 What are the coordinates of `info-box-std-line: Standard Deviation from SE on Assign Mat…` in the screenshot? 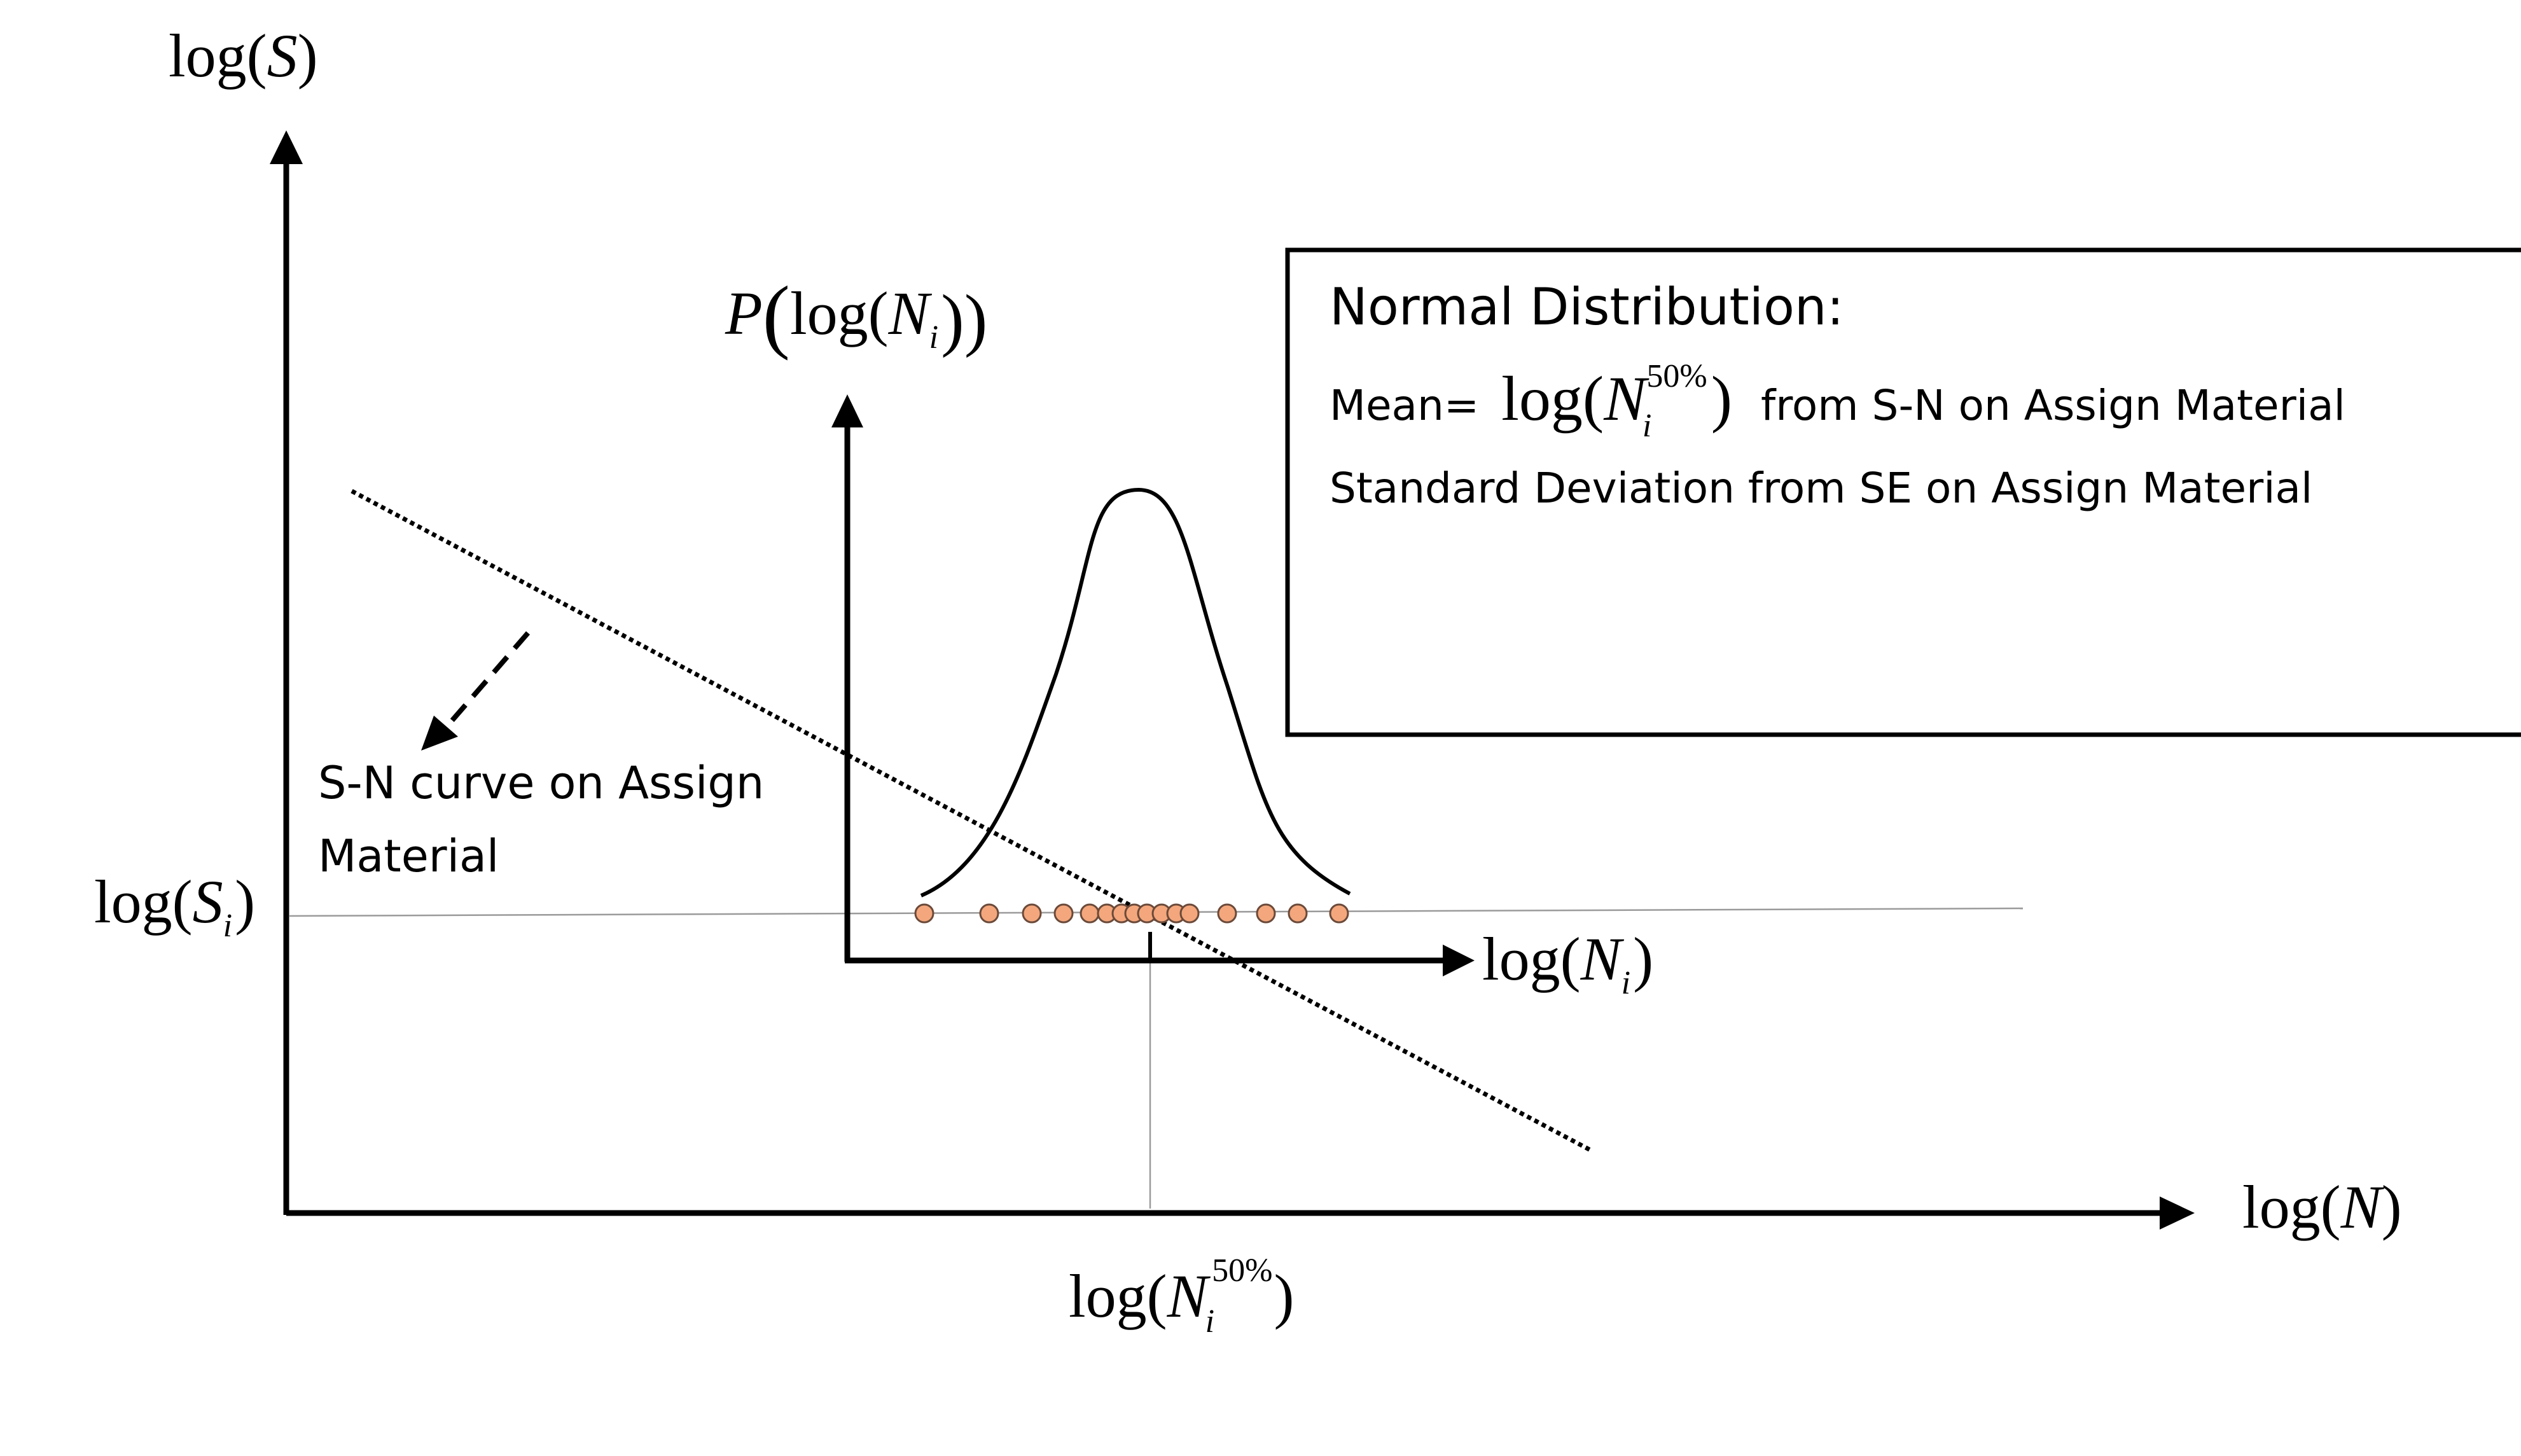 It's located at (1821, 488).